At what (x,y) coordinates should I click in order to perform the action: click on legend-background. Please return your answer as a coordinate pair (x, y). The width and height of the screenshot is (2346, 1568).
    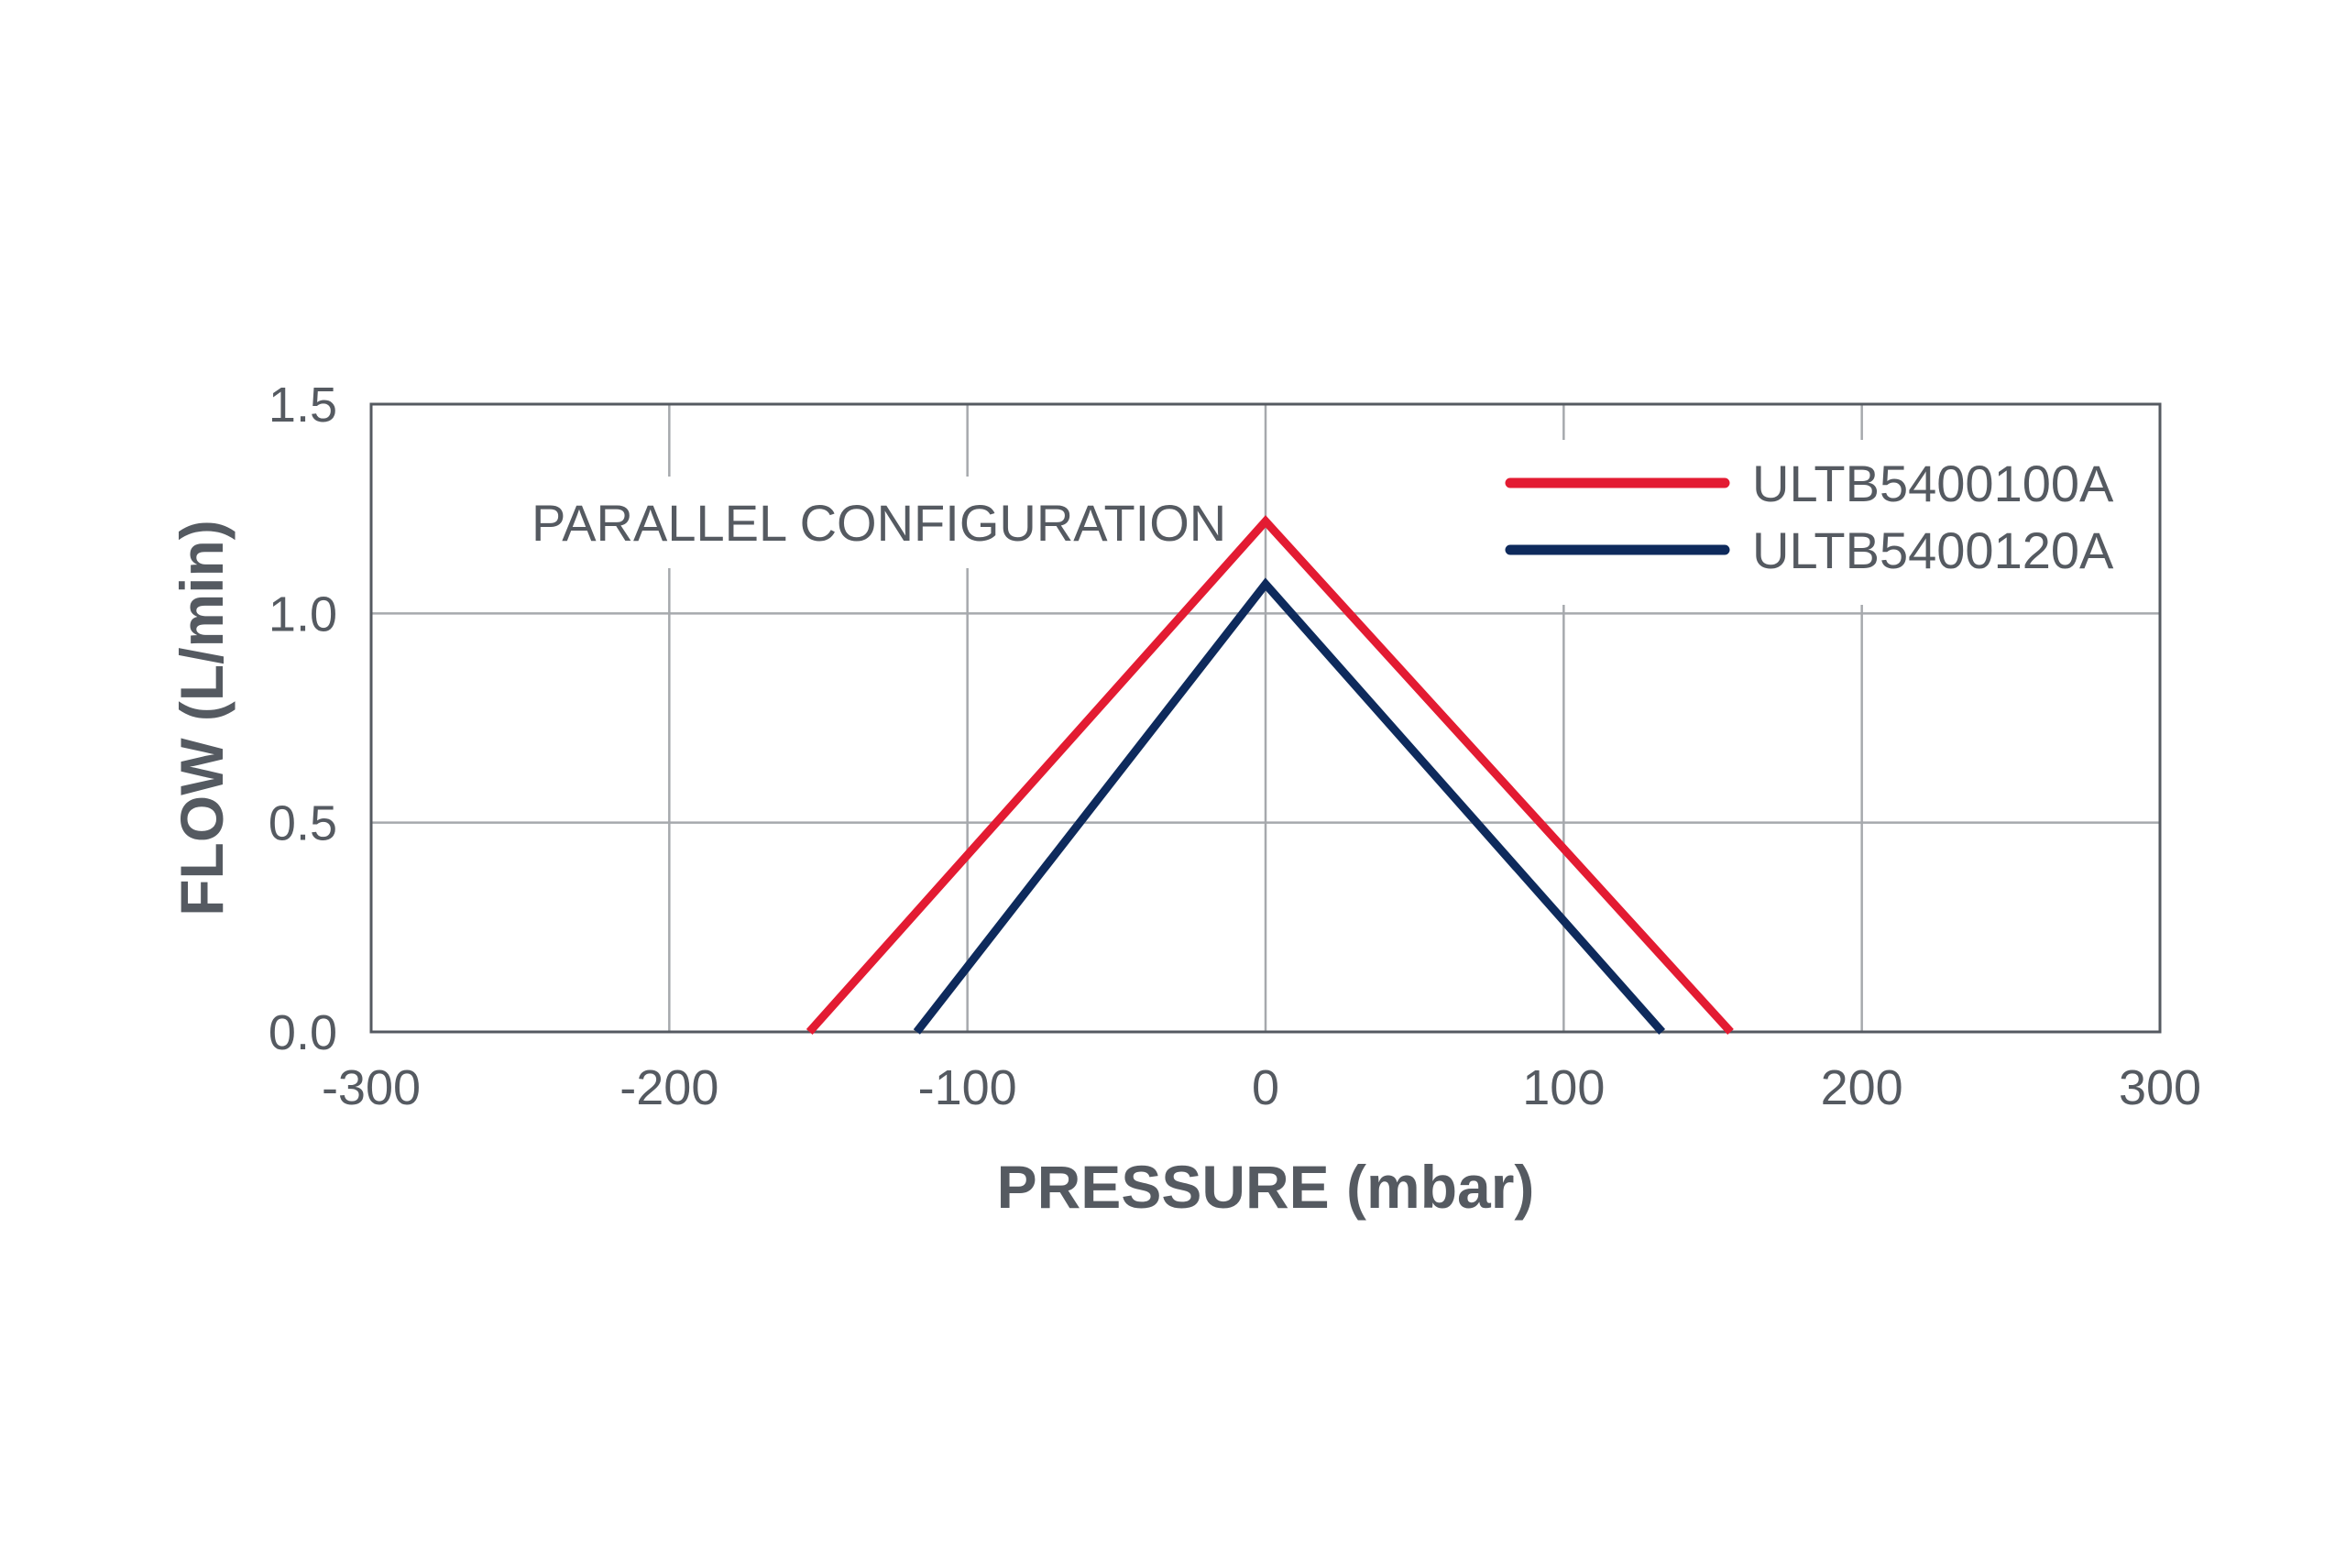
    Looking at the image, I should click on (1801, 522).